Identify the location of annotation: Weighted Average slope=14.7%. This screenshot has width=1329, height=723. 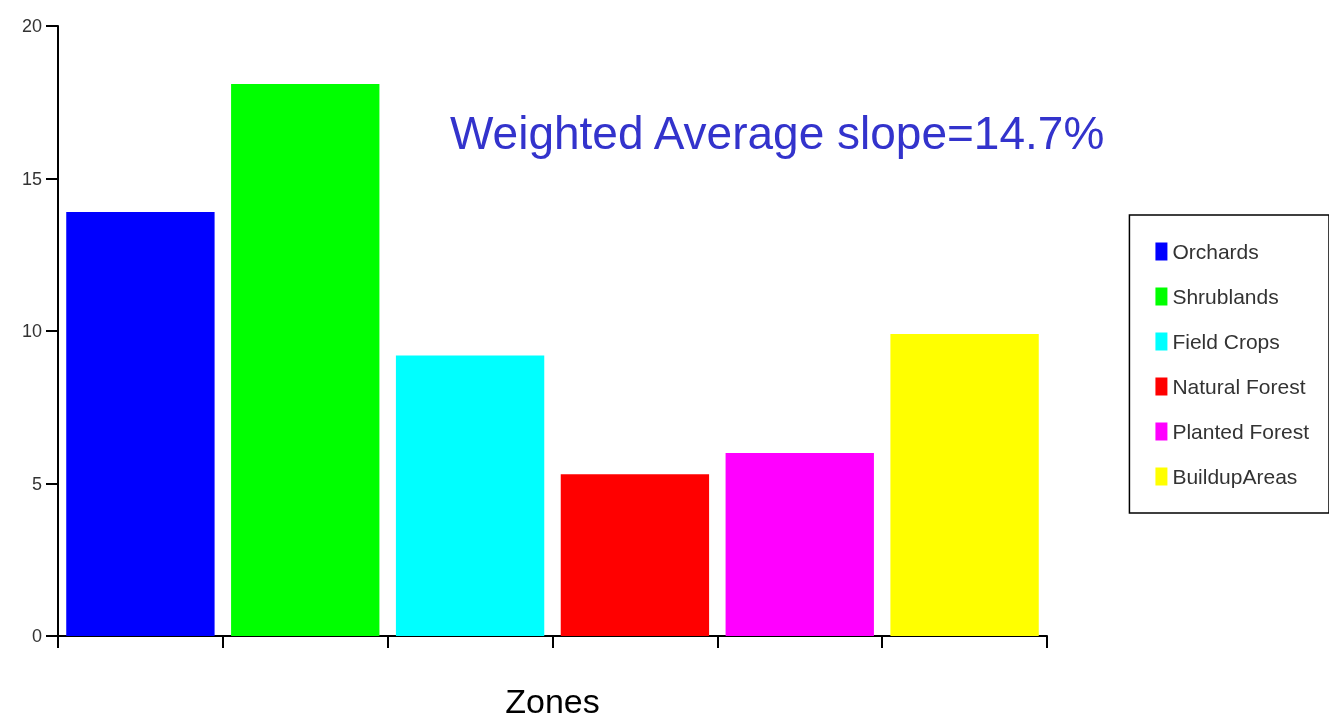
(777, 133).